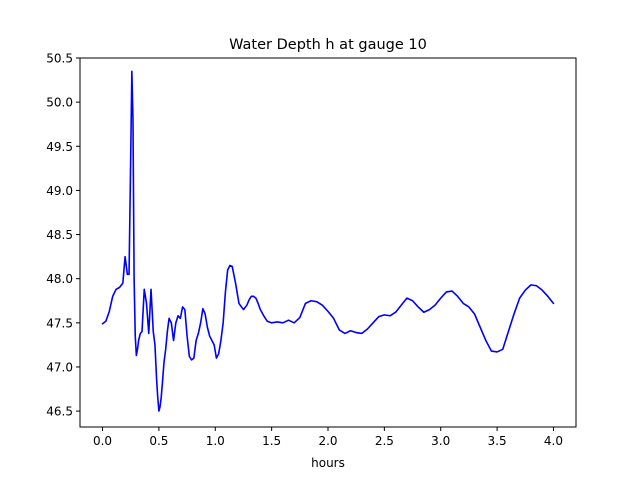  What do you see at coordinates (59, 323) in the screenshot?
I see `y-tick-label: 47.5` at bounding box center [59, 323].